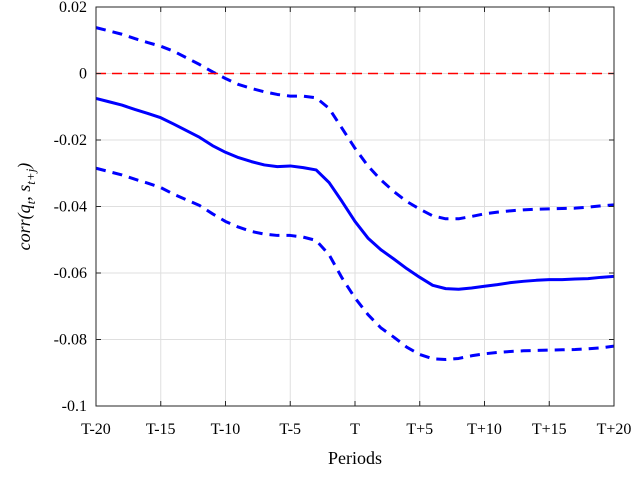 This screenshot has height=481, width=642. Describe the element at coordinates (24, 166) in the screenshot. I see `y-axis-title-part: )` at that location.